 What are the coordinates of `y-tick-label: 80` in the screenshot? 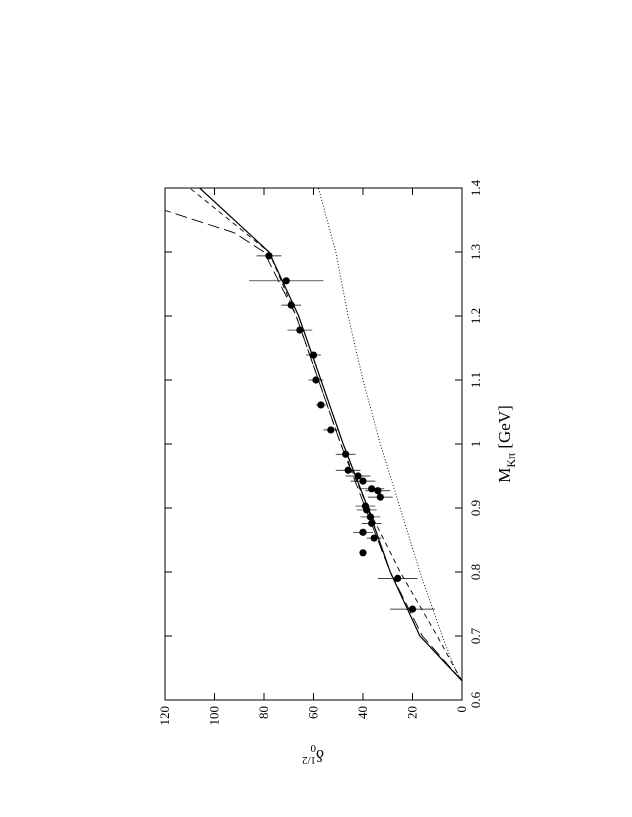 It's located at (263, 712).